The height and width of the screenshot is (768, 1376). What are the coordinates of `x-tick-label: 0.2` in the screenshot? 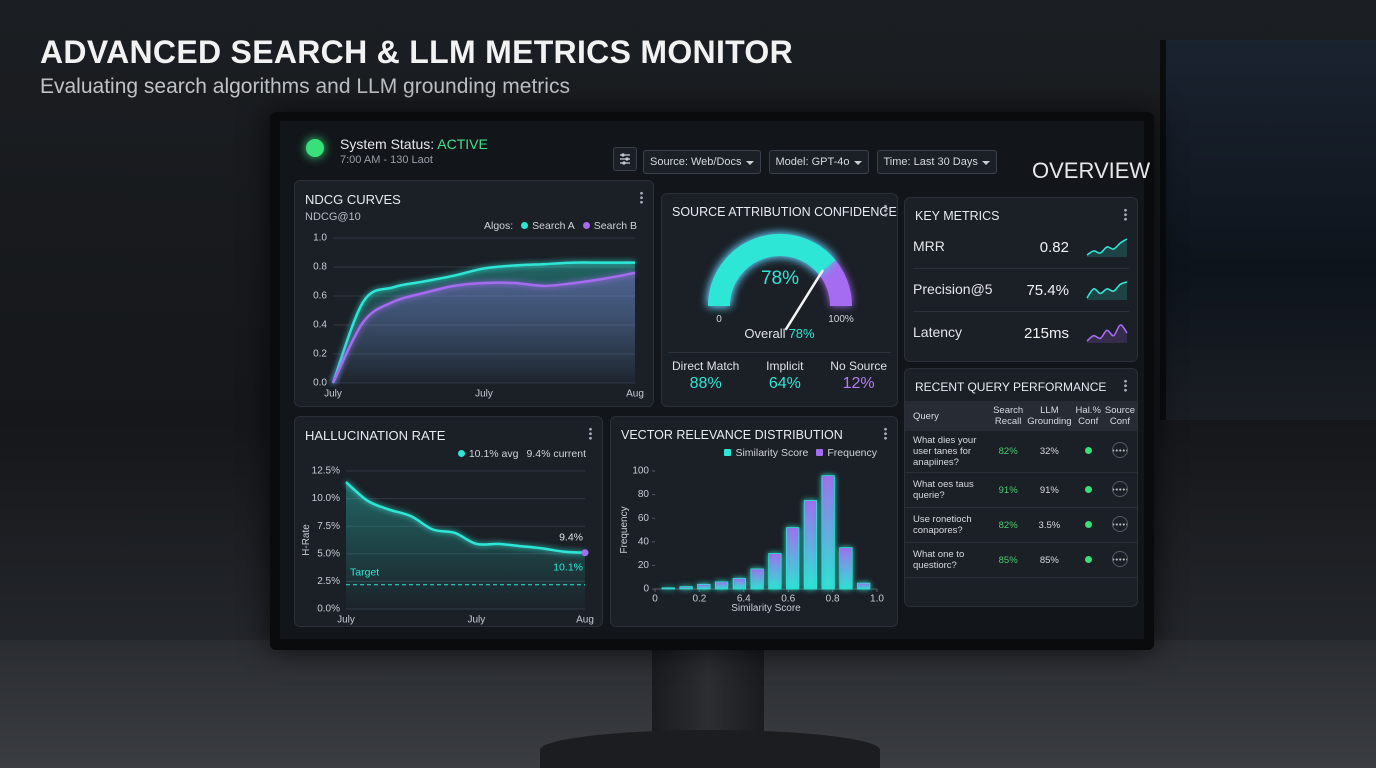 It's located at (699, 599).